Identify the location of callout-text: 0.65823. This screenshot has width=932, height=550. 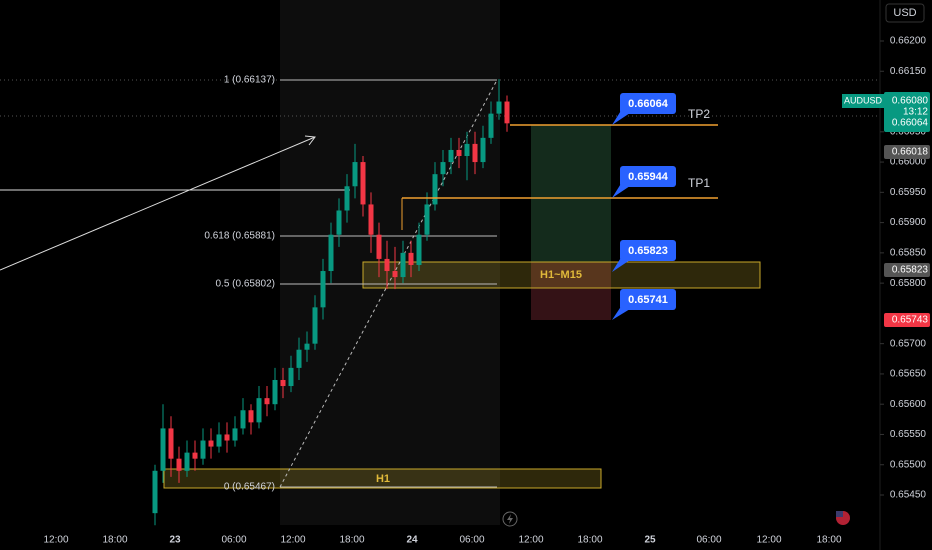
(648, 251).